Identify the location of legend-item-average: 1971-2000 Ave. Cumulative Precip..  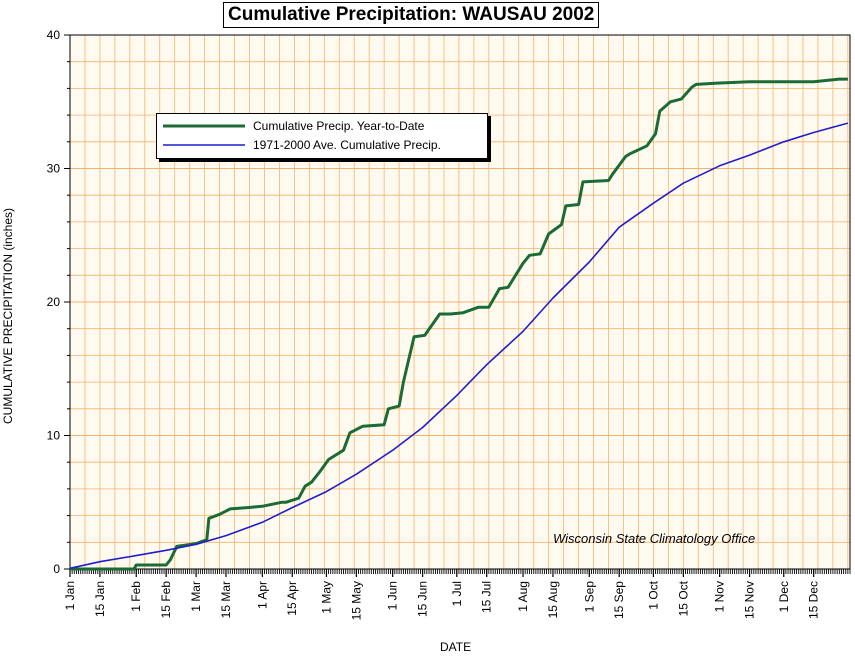
(302, 145).